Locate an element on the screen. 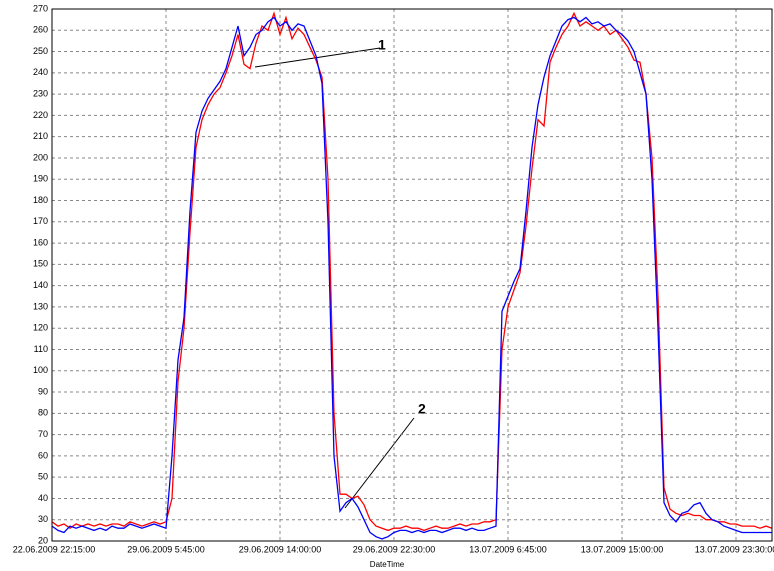  y-tick-label: 240 is located at coordinates (40, 72).